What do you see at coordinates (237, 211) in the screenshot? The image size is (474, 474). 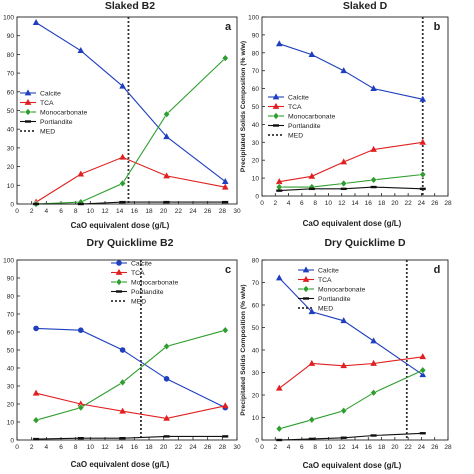 I see `x-tick-label: 30` at bounding box center [237, 211].